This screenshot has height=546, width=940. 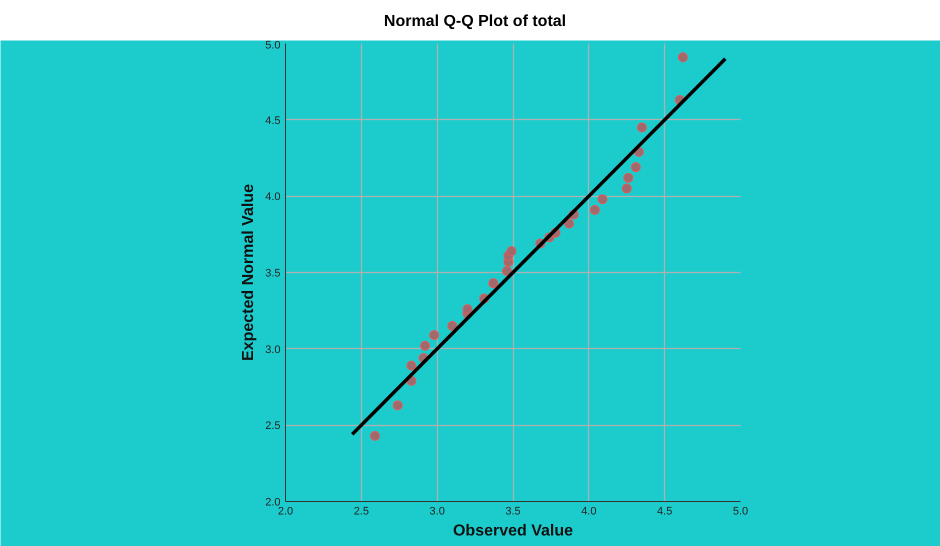 What do you see at coordinates (513, 531) in the screenshot?
I see `x-axis-title: Observed Value` at bounding box center [513, 531].